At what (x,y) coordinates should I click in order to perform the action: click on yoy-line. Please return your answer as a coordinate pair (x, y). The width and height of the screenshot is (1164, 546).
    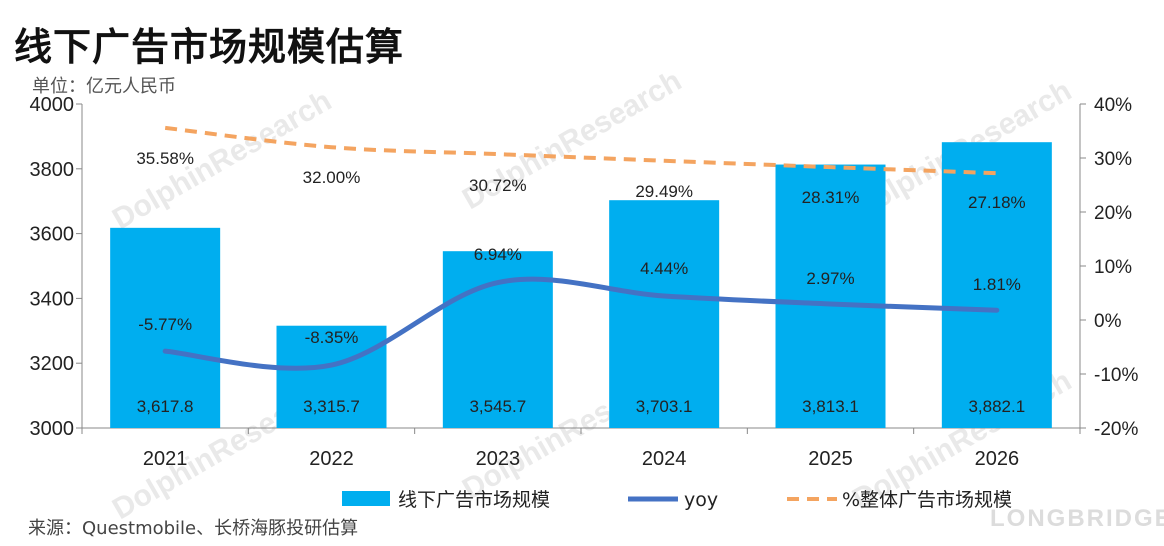
    Looking at the image, I should click on (581, 323).